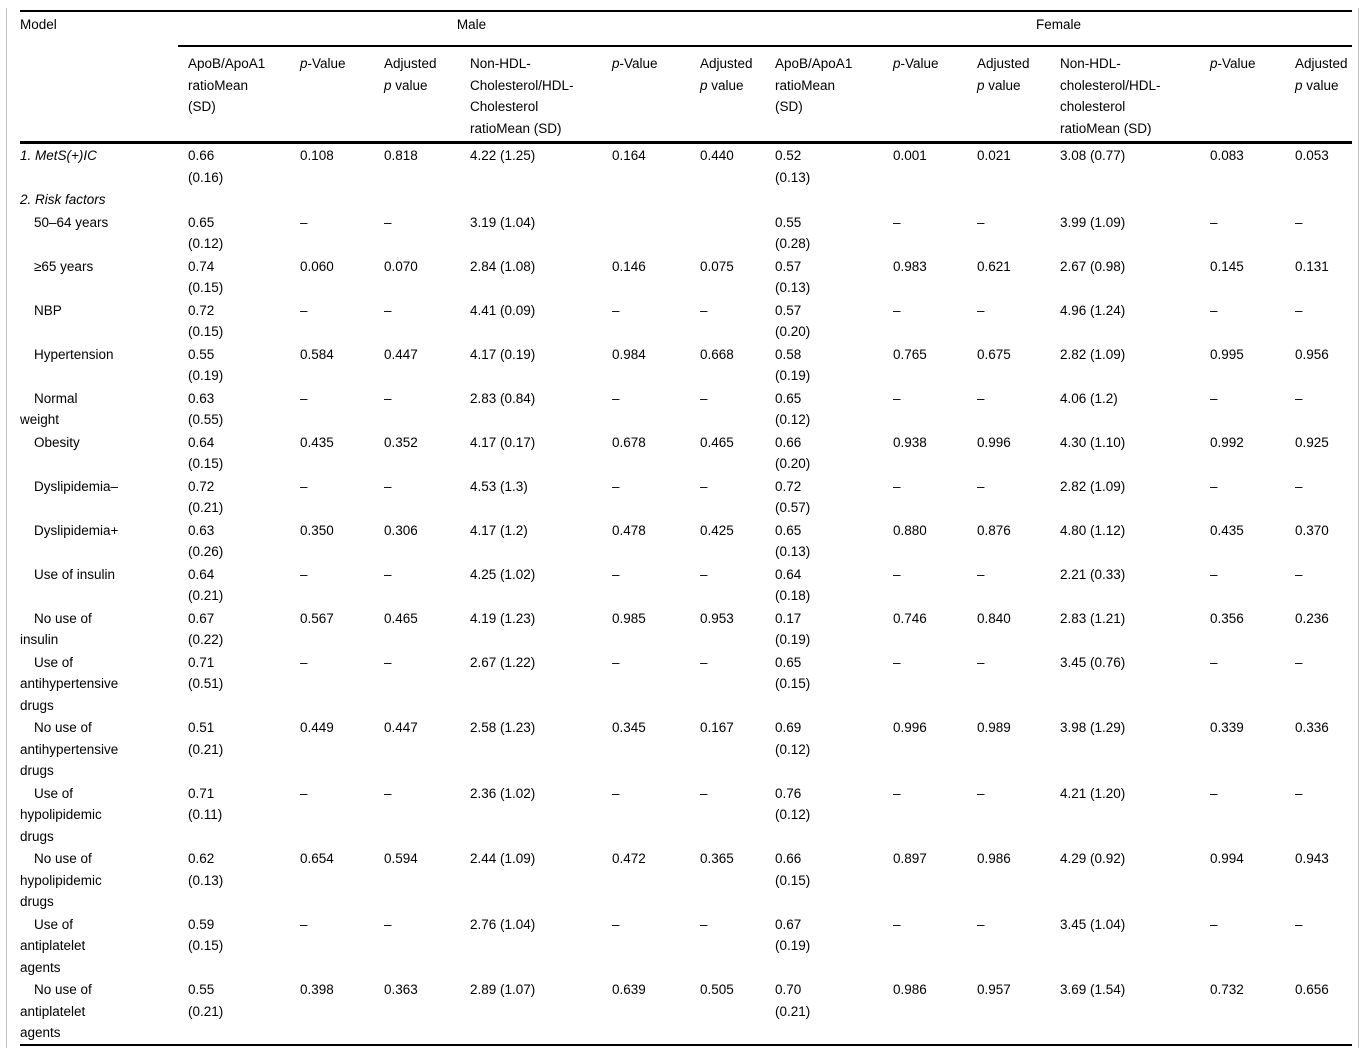 The image size is (1370, 1057). What do you see at coordinates (1009, 95) in the screenshot?
I see `header-adjusted-p-female-1: Adjusted p value` at bounding box center [1009, 95].